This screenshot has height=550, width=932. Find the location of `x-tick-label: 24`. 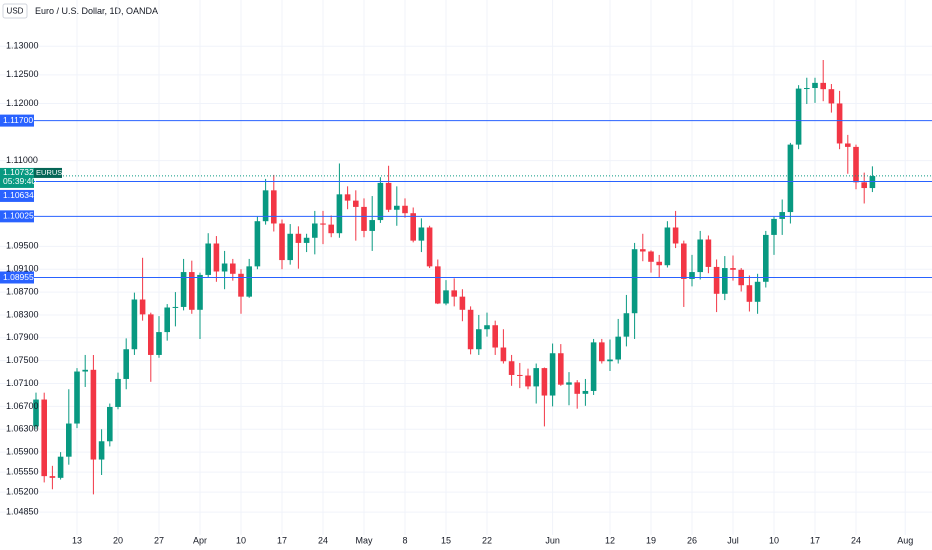

x-tick-label: 24 is located at coordinates (856, 540).